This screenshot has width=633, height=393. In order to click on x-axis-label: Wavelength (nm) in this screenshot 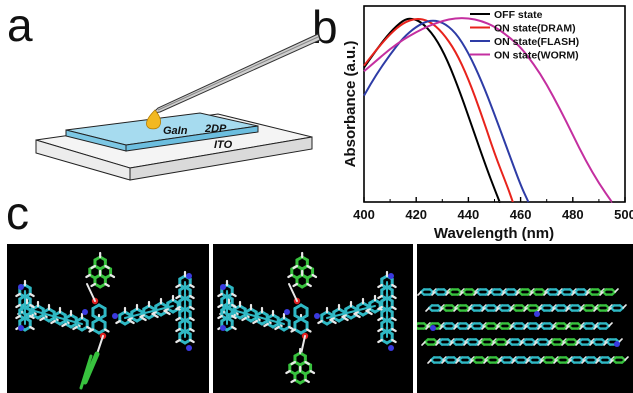, I will do `click(494, 233)`.